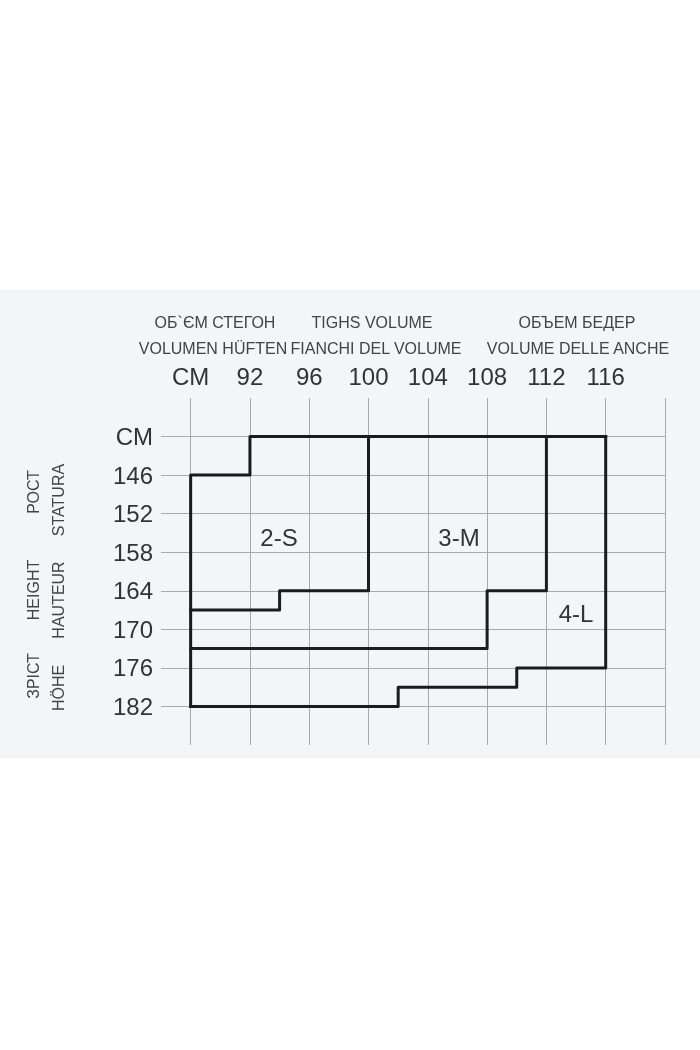  Describe the element at coordinates (33, 675) in the screenshot. I see `text: ЗРІСТ` at that location.